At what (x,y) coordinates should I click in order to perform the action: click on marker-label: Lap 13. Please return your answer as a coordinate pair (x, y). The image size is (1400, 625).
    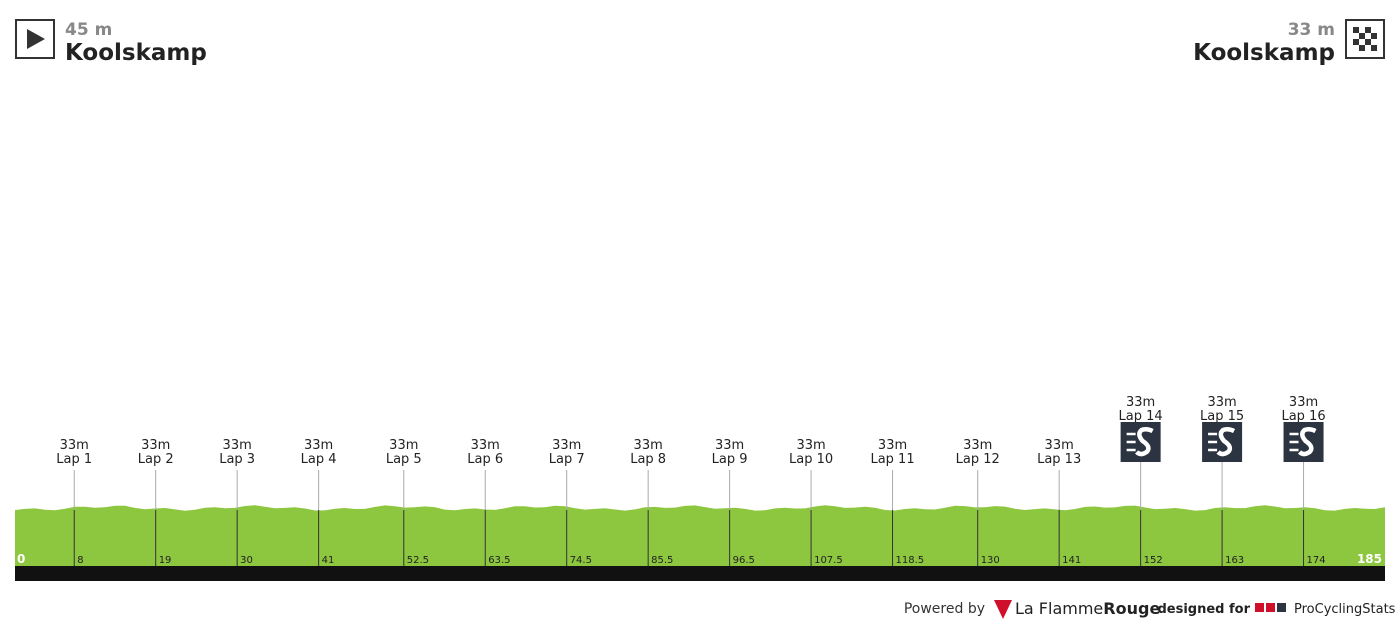
    Looking at the image, I should click on (1059, 459).